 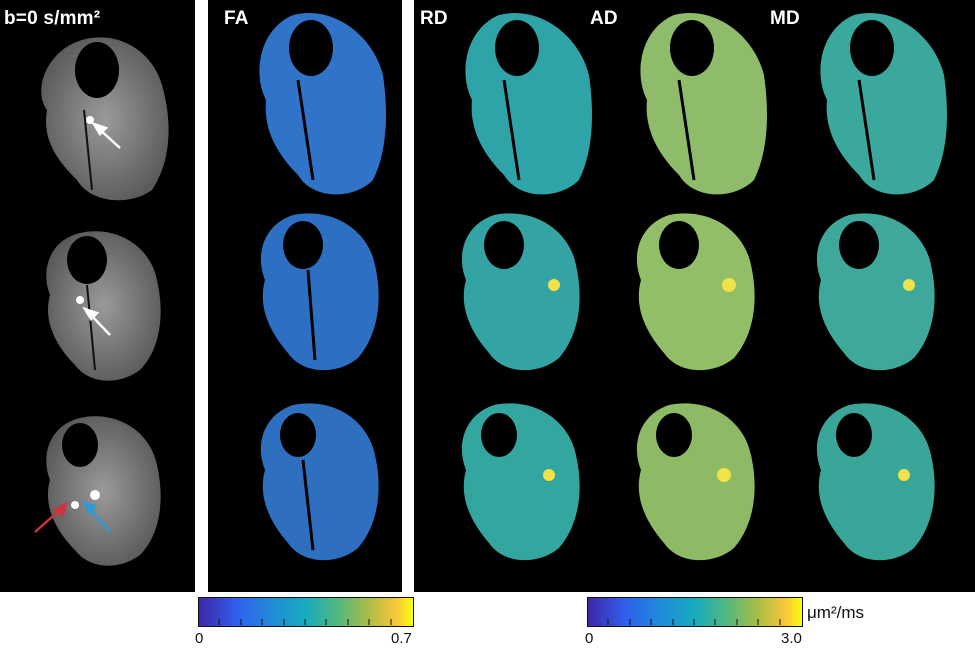 I want to click on diffusivity-colorbar-max: 3.0, so click(x=791, y=638).